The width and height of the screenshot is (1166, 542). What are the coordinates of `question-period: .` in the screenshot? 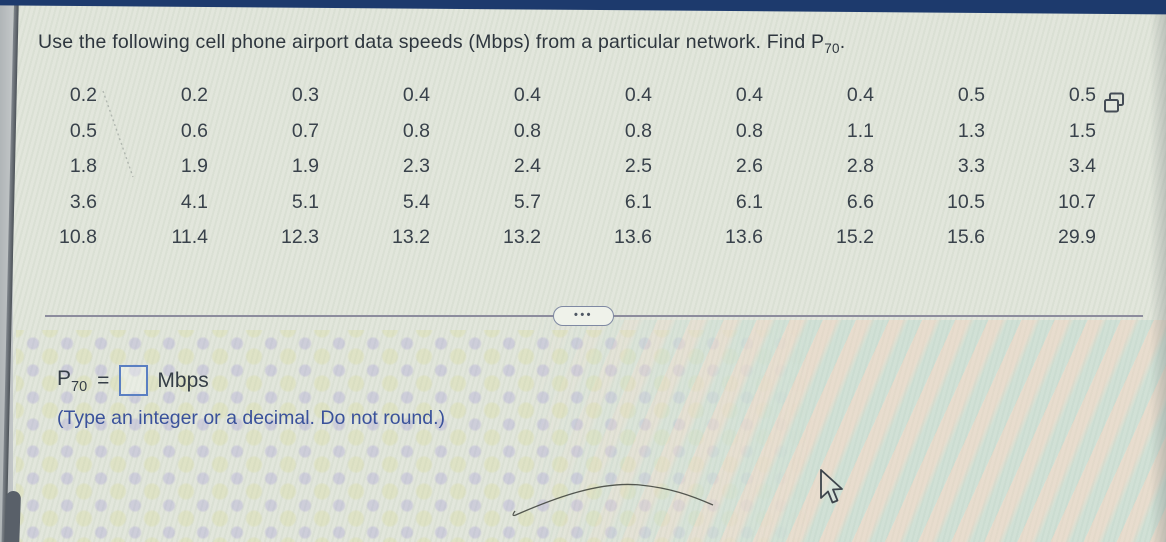 It's located at (842, 42).